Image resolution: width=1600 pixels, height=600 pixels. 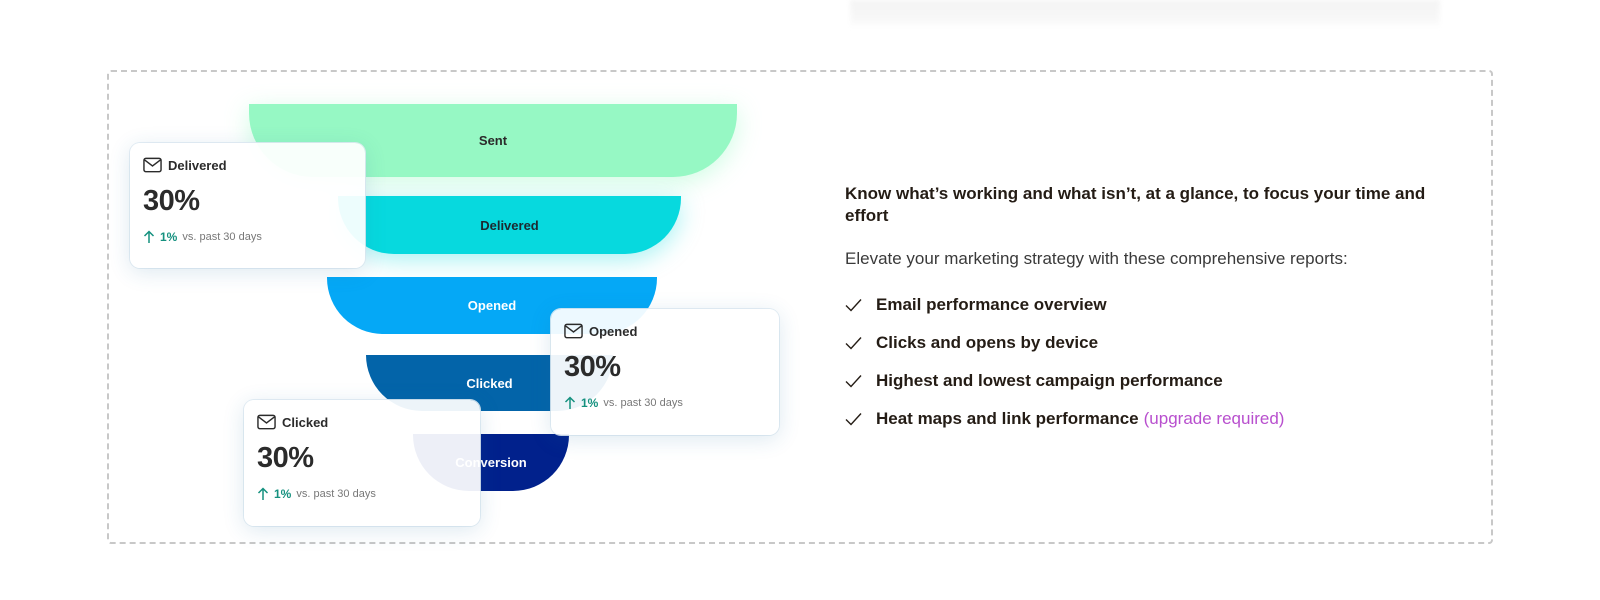 I want to click on funnel-stage-delivered: Delivered, so click(x=509, y=225).